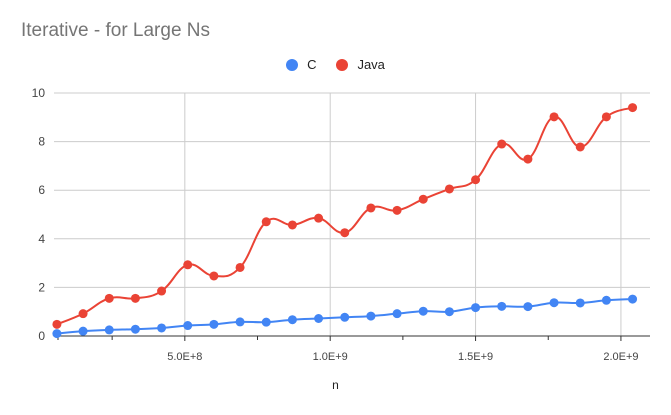  What do you see at coordinates (312, 64) in the screenshot?
I see `legend-label-c: C` at bounding box center [312, 64].